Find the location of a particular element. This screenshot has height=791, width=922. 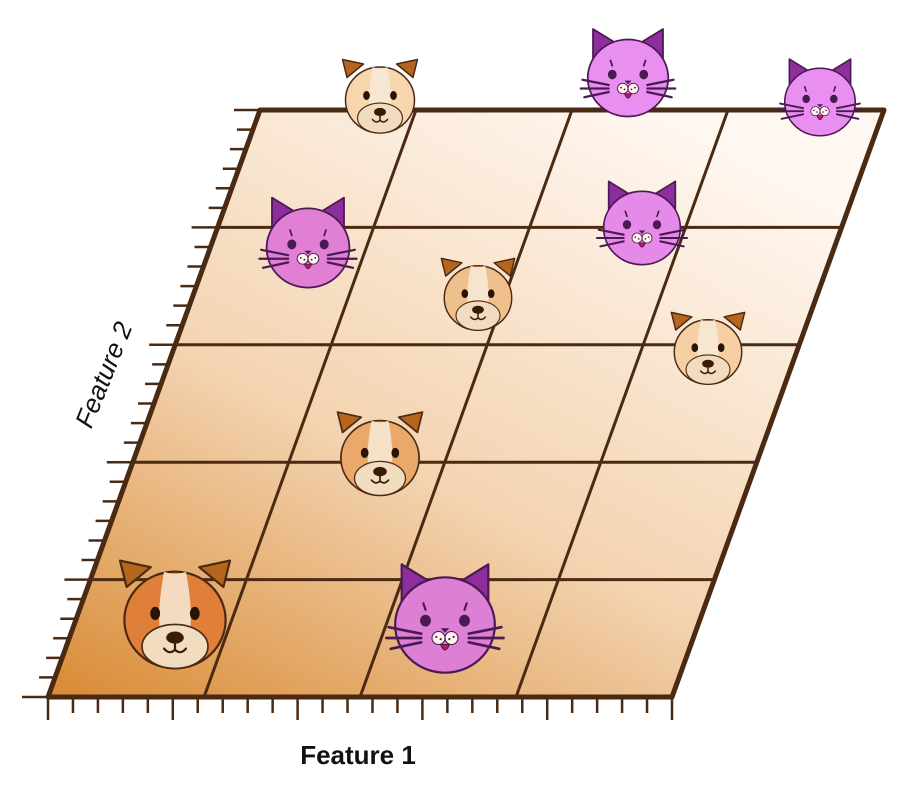

x-axis-title: Feature 1 is located at coordinates (358, 755).